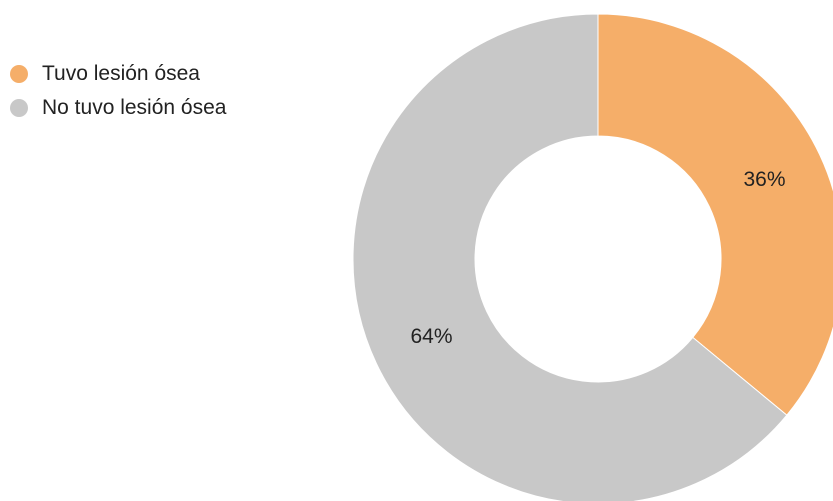 The image size is (833, 501). I want to click on legend-item-tuvo: Tuvo lesión ósea, so click(118, 74).